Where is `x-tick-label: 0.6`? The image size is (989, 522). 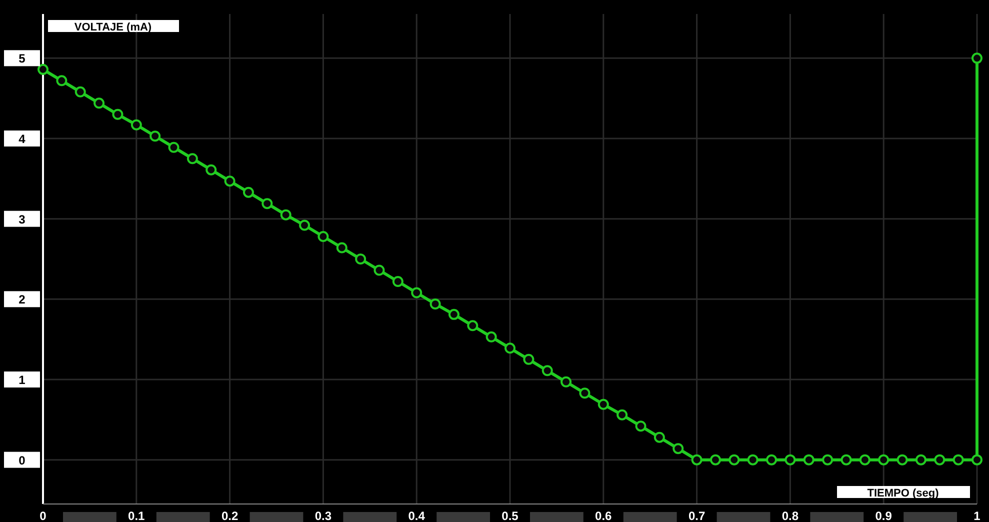 x-tick-label: 0.6 is located at coordinates (603, 515).